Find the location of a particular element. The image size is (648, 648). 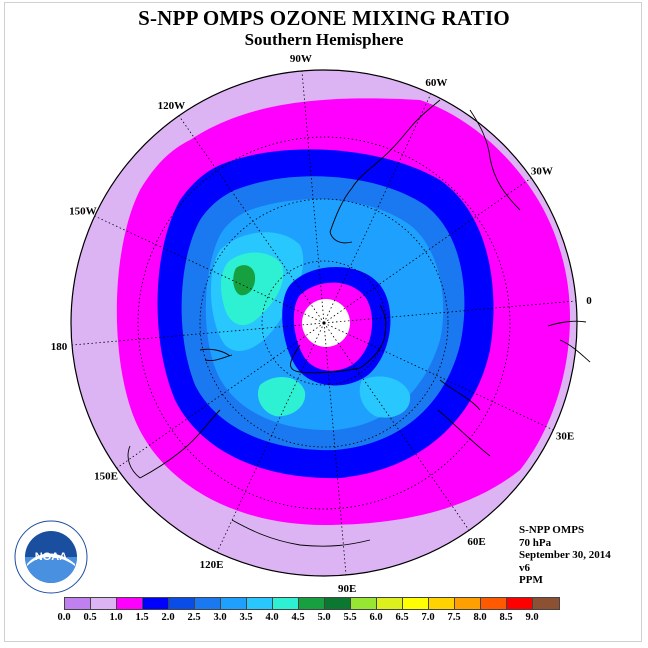

longitude-label: 150E is located at coordinates (106, 477).